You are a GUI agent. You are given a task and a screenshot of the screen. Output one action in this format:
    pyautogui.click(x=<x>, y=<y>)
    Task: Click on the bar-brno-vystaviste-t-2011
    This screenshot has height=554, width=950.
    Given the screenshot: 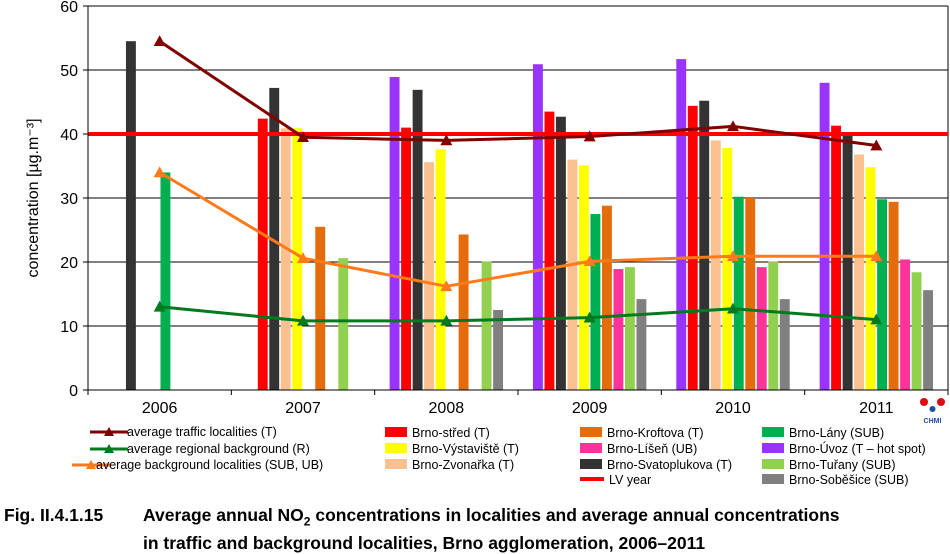 What is the action you would take?
    pyautogui.click(x=870, y=278)
    